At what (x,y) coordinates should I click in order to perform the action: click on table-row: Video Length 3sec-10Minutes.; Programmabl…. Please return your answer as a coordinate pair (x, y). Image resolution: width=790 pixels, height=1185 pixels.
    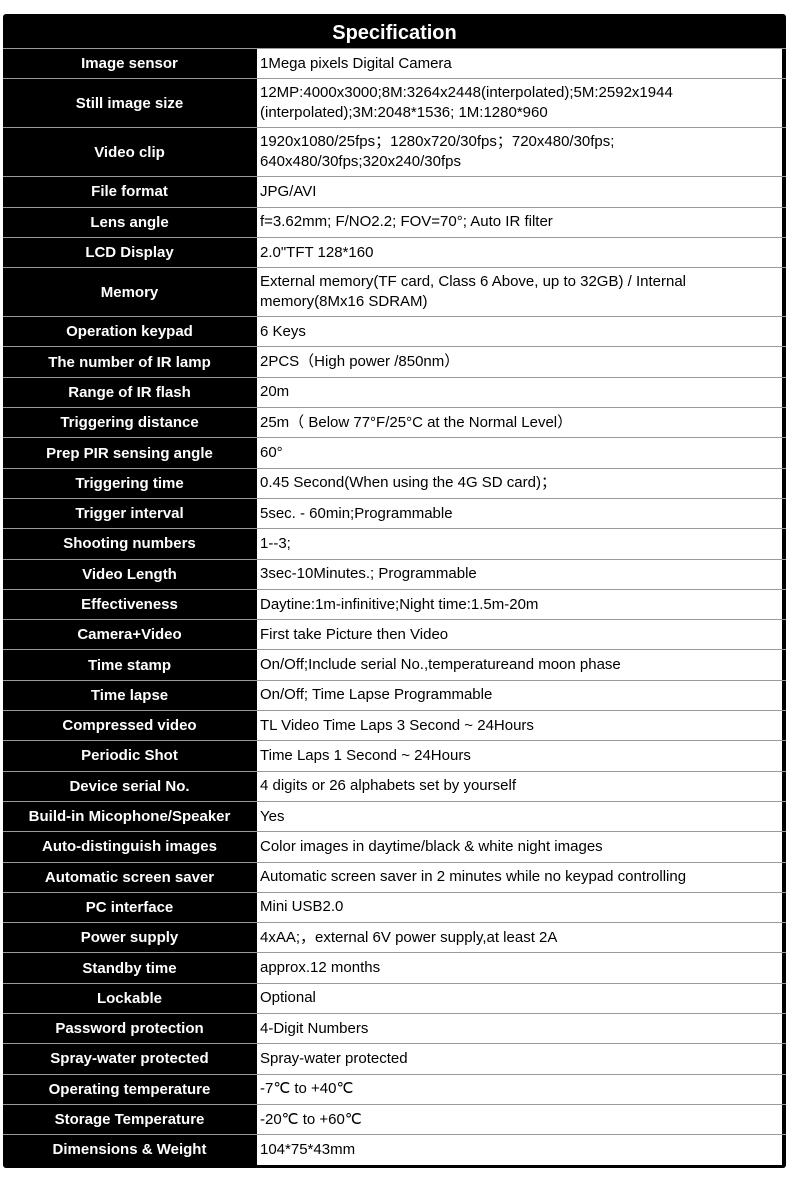
    Looking at the image, I should click on (394, 573).